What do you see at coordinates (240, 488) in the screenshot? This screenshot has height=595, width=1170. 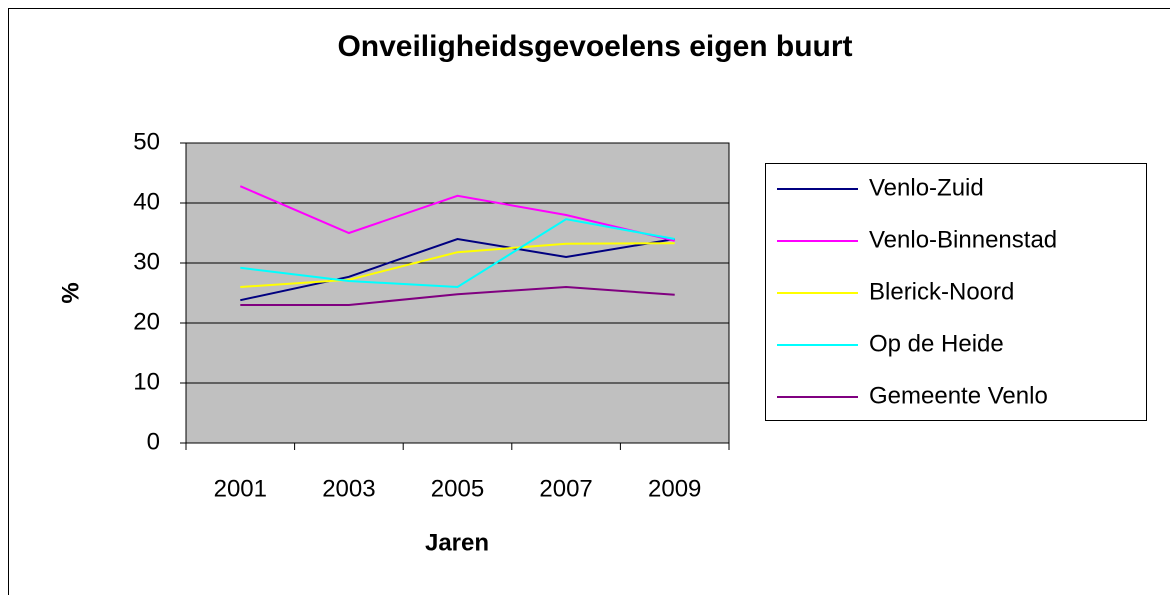 I see `x-tick-label: 2001` at bounding box center [240, 488].